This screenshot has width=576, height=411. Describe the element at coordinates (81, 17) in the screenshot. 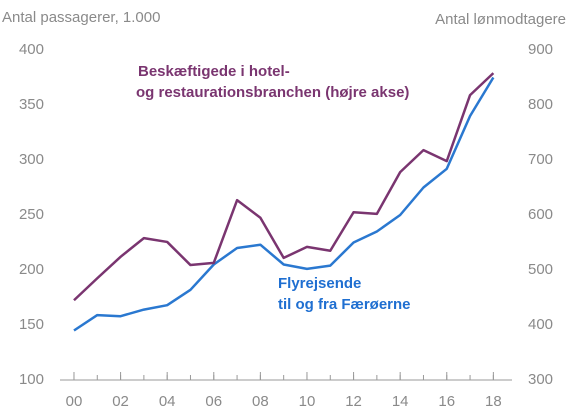

I see `y-axis-label: Antal passagerer, 1.000` at that location.